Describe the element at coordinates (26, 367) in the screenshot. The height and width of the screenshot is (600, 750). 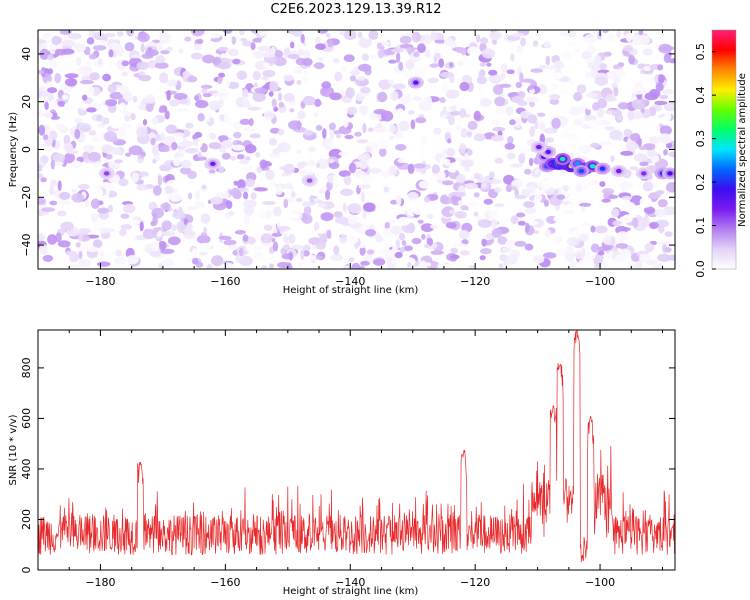
I see `snr-ytick-label: 800` at that location.